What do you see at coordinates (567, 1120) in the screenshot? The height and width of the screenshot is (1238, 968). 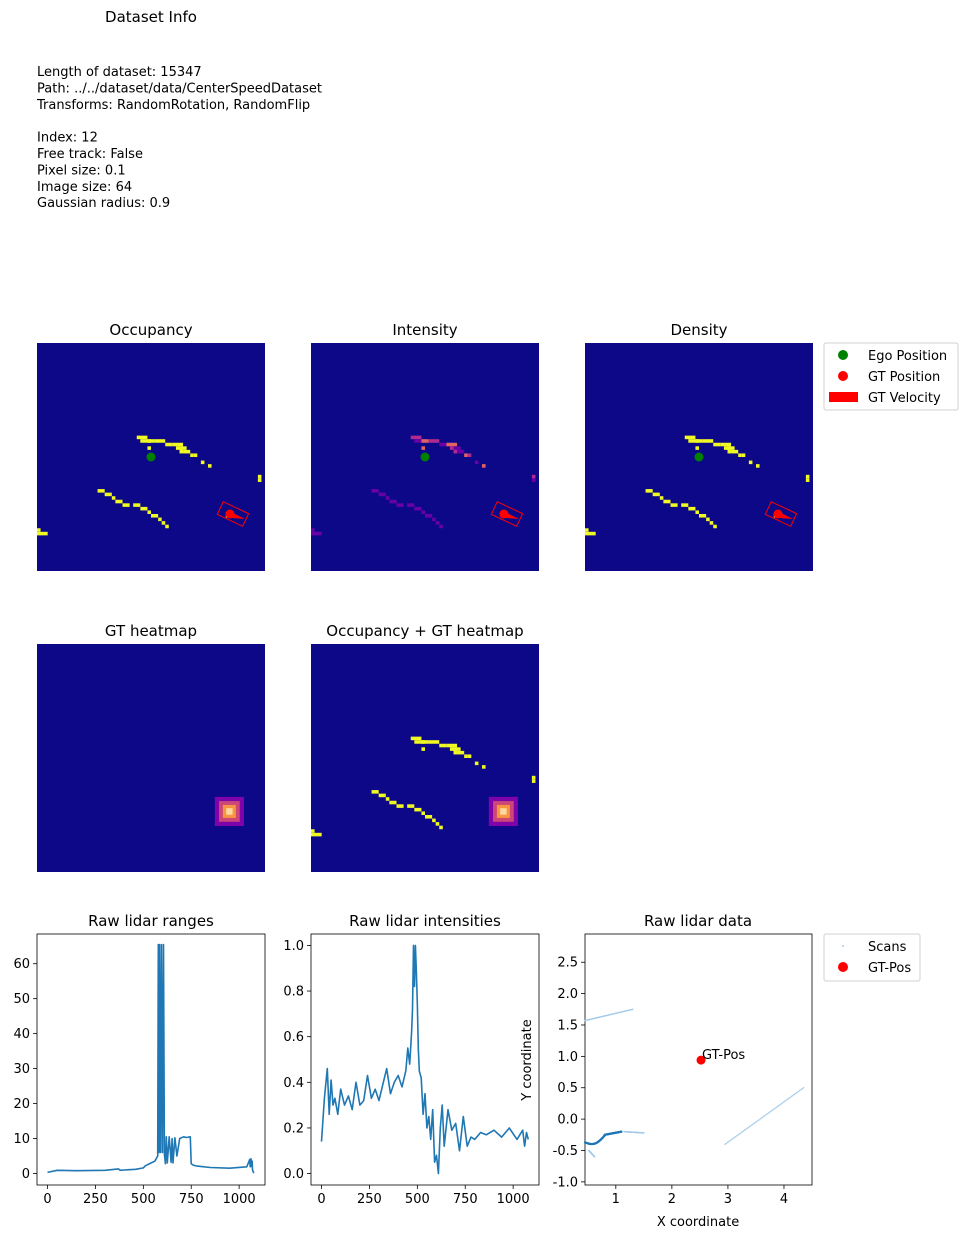 I see `y-tick-label: 0.0` at bounding box center [567, 1120].